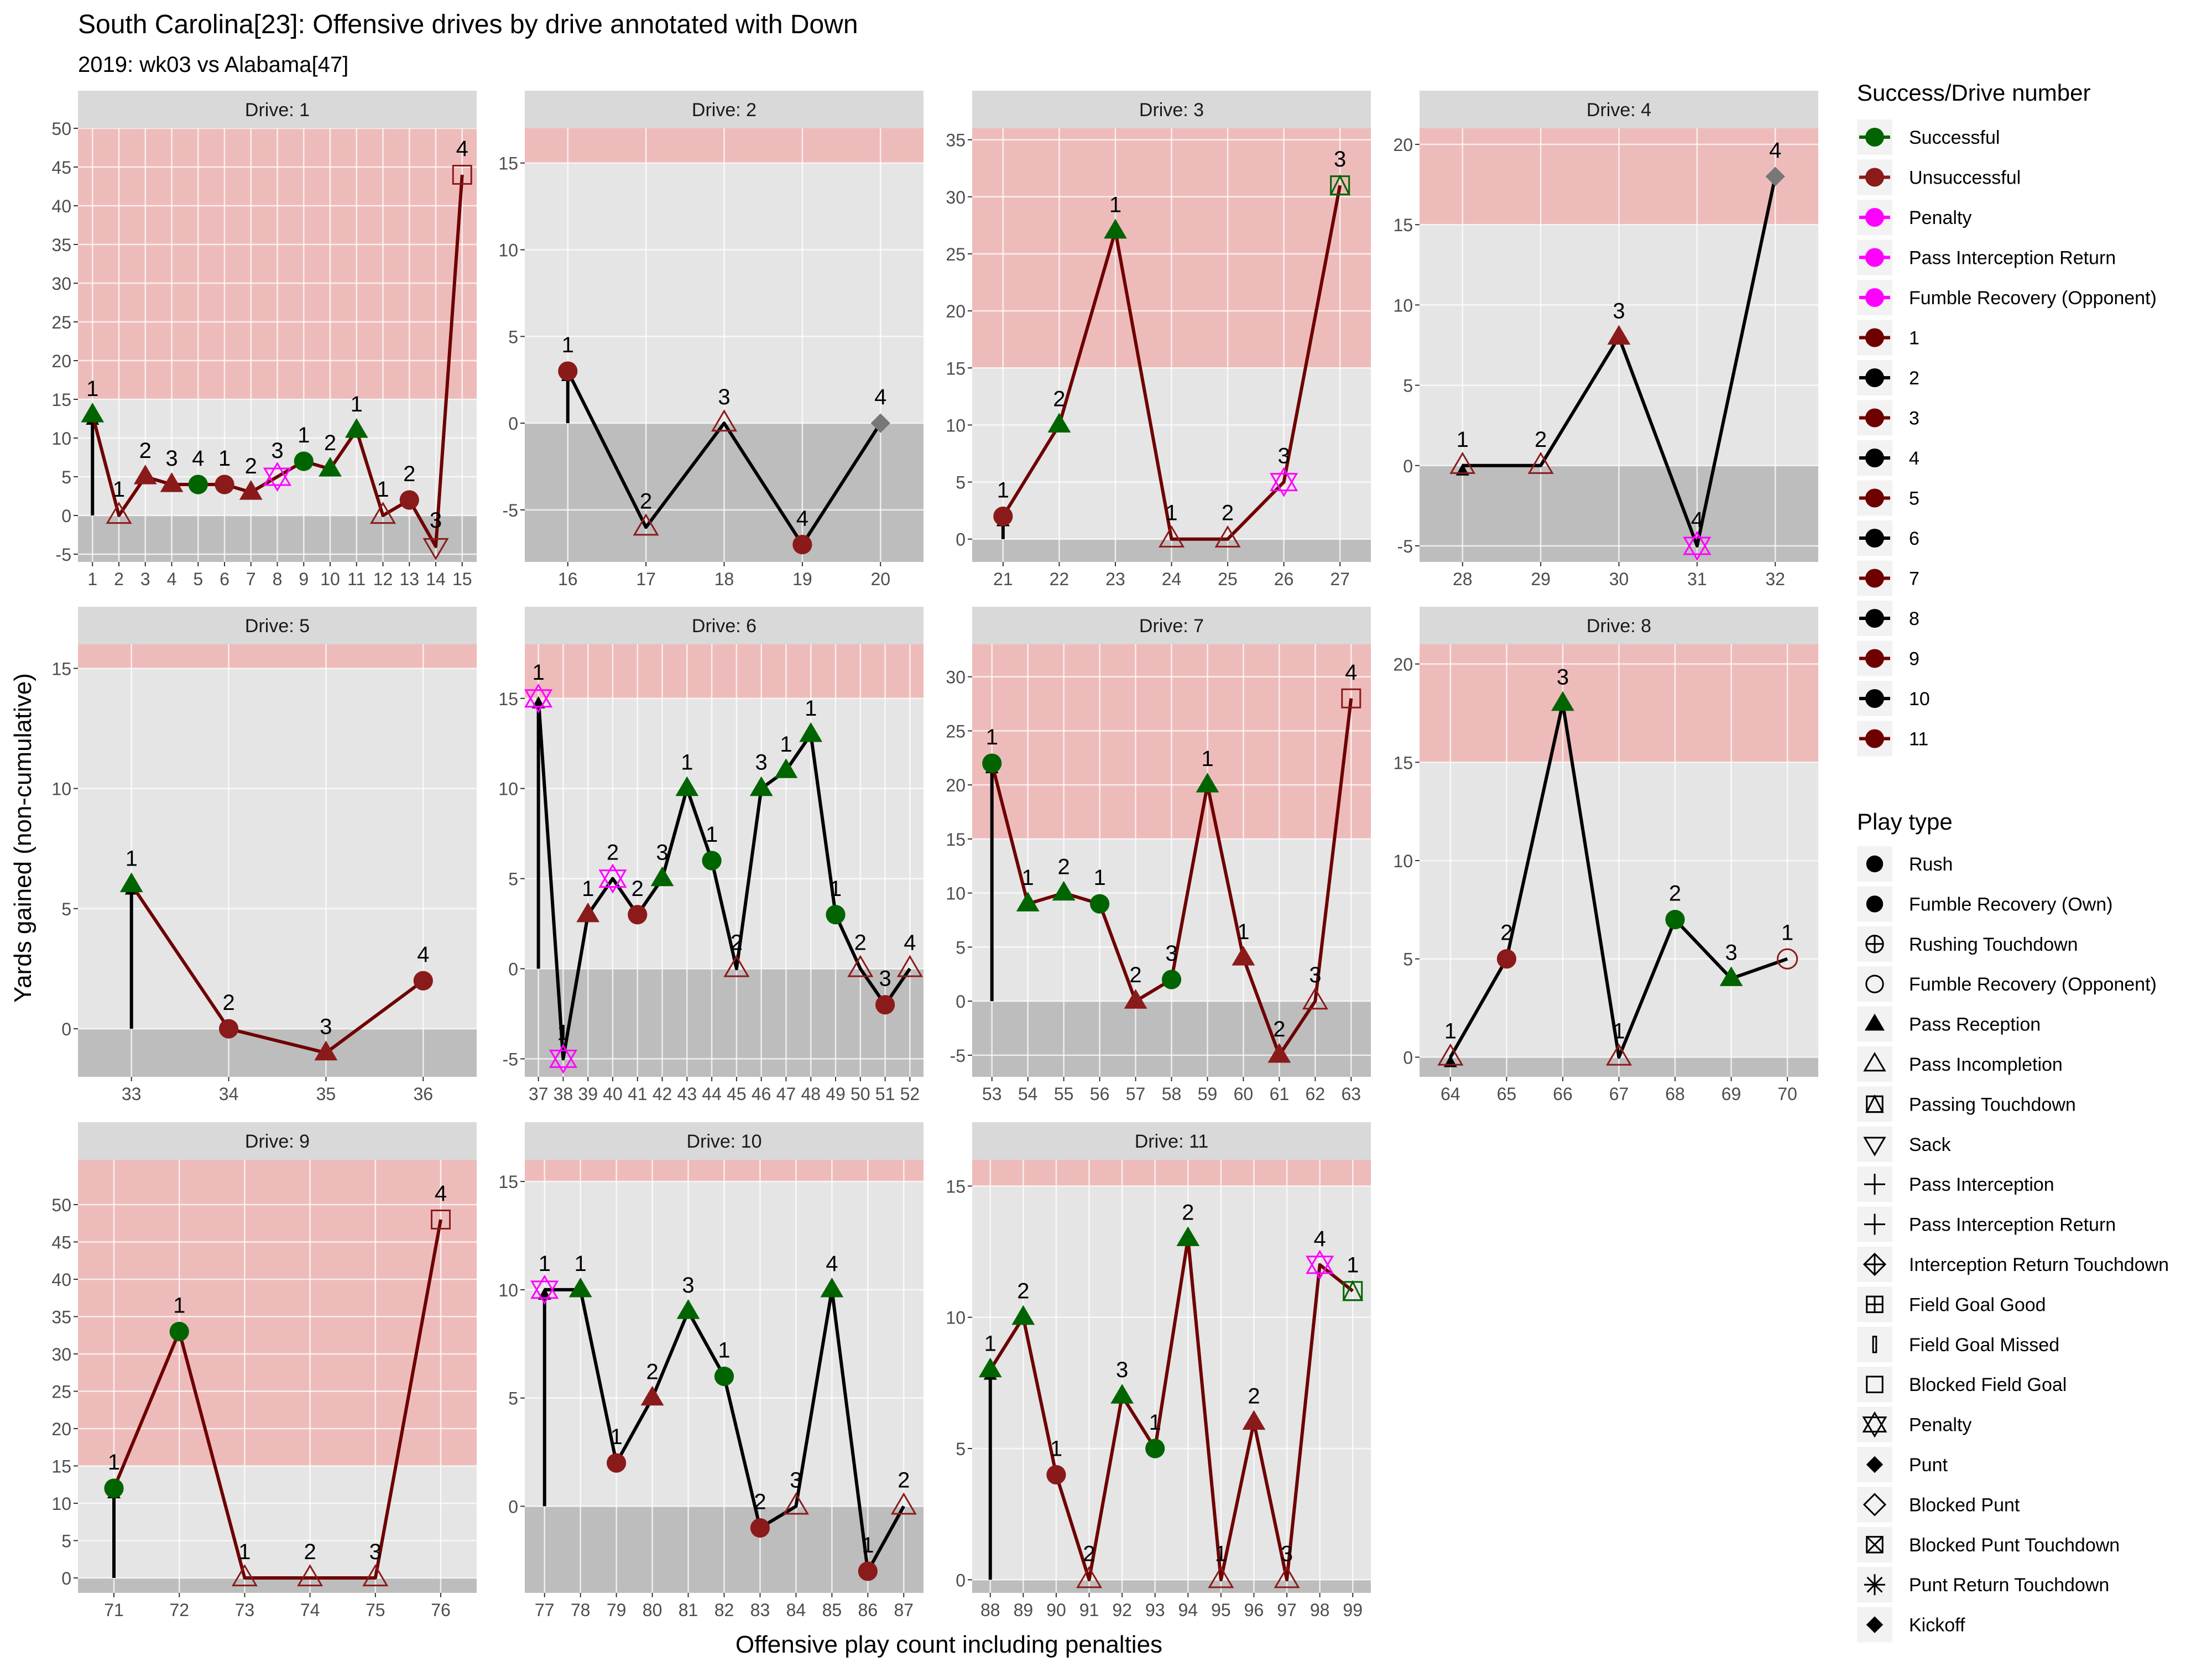 The image size is (2212, 1662). I want to click on legend-playtype-title: Play type, so click(1905, 822).